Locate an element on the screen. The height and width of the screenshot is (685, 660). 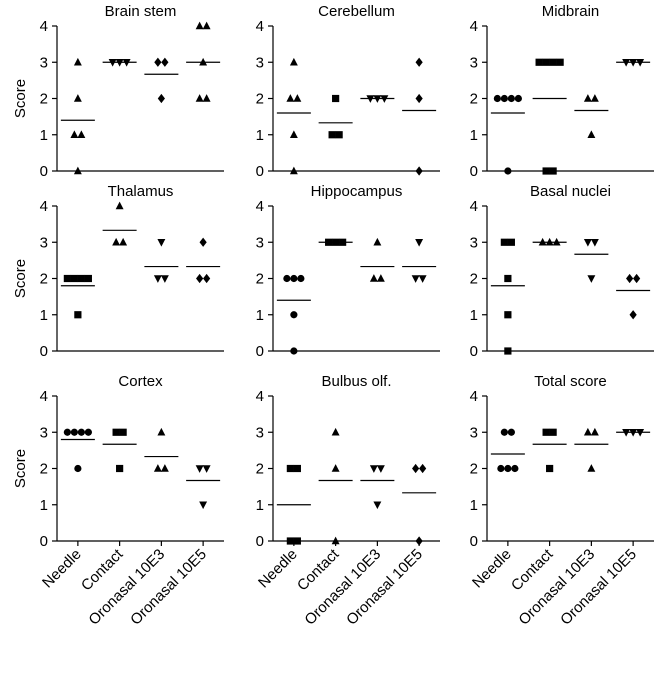
x-tick-label: Oronasal 10E5 is located at coordinates (168, 587).